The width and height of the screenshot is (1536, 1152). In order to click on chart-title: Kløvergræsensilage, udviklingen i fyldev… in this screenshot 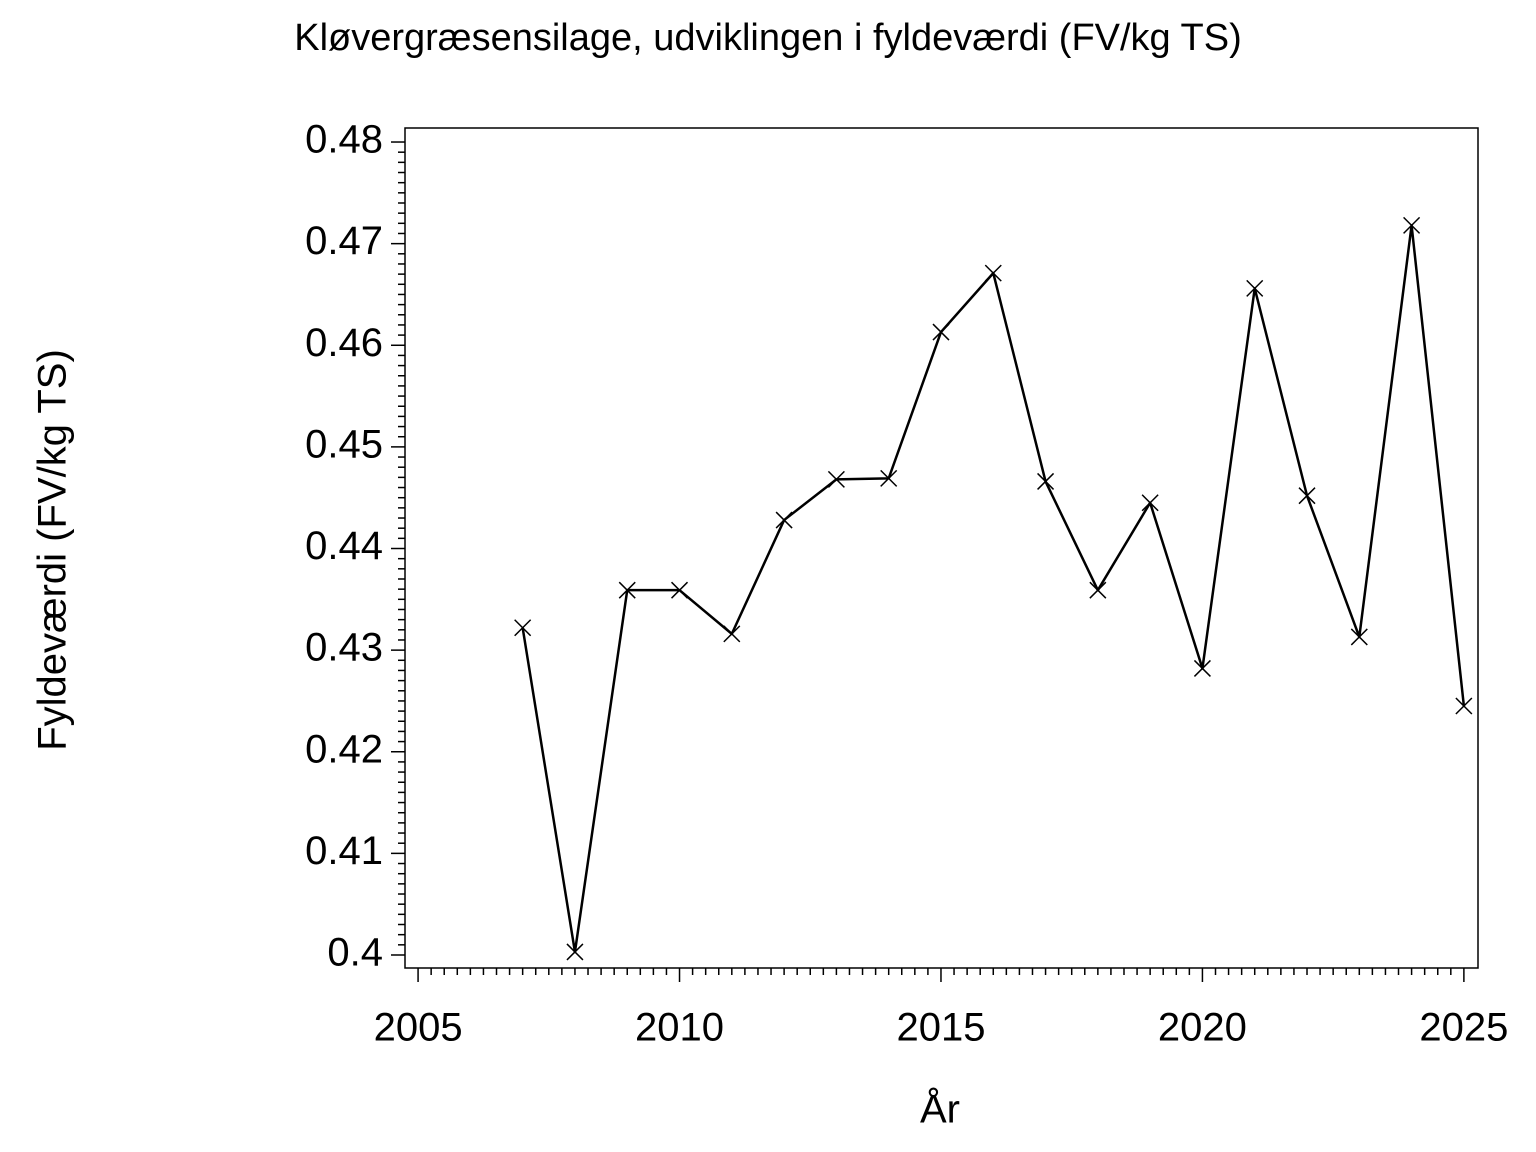, I will do `click(768, 38)`.